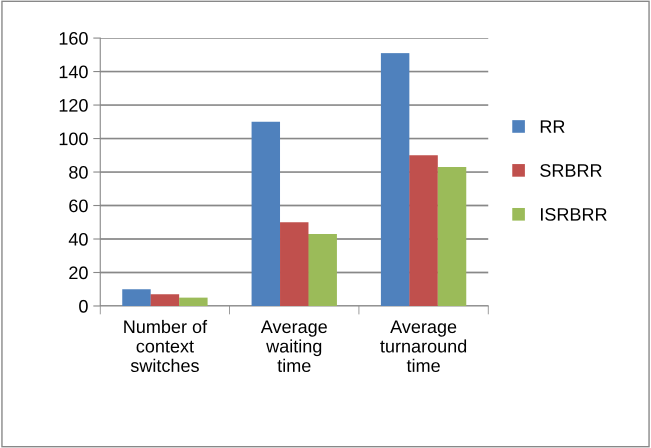 The width and height of the screenshot is (651, 448). I want to click on y-tick-label: 100, so click(74, 139).